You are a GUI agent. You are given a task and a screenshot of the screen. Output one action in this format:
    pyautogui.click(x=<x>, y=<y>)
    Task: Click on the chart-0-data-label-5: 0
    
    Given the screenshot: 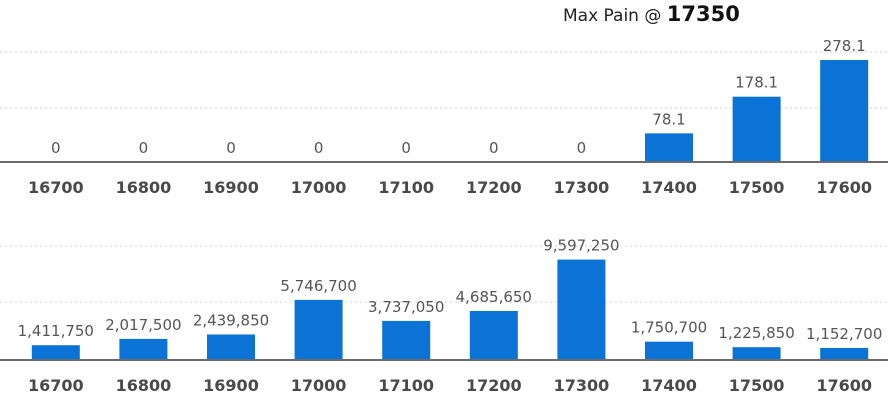 What is the action you would take?
    pyautogui.click(x=494, y=148)
    